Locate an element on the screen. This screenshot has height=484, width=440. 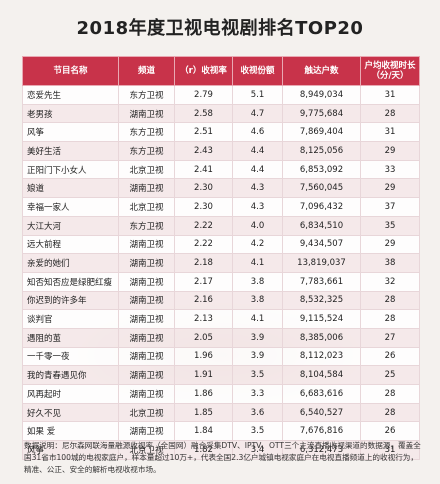
table-cell: 2.22 is located at coordinates (203, 244).